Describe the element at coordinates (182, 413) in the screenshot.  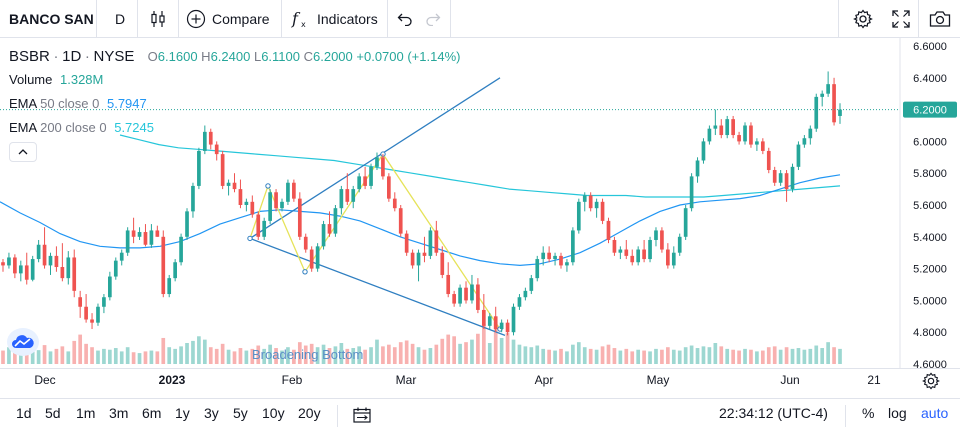
I see `range-1y: 1y` at that location.